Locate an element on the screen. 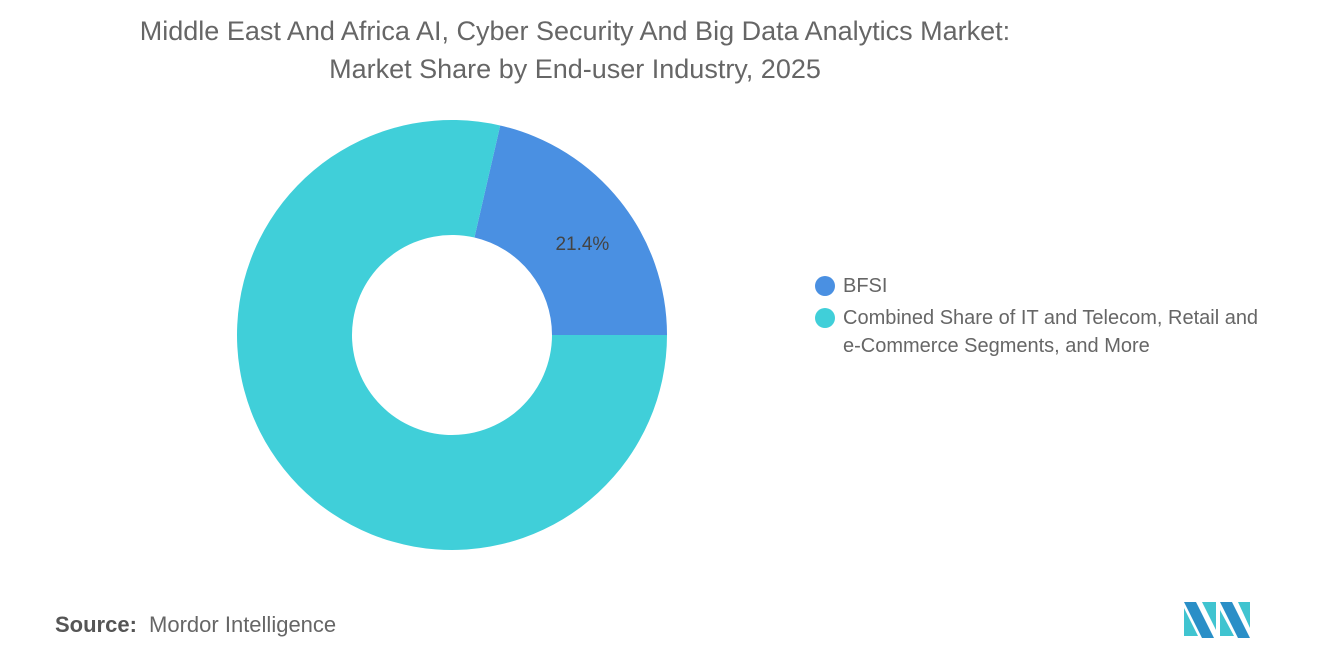  data-label-0: 21.4% is located at coordinates (582, 244).